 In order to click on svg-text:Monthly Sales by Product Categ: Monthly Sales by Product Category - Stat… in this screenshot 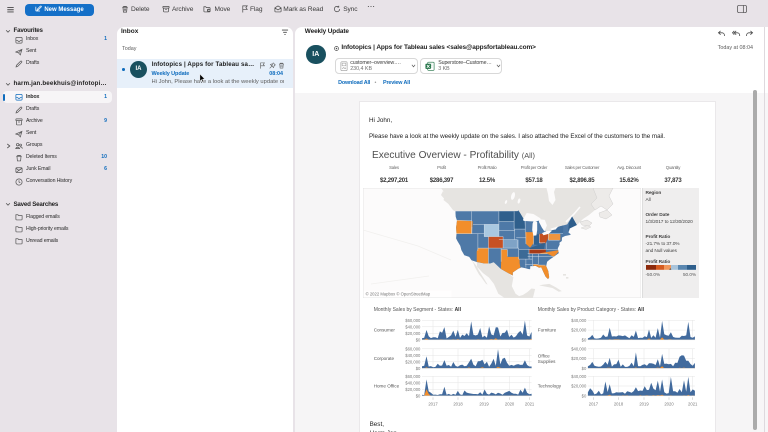, I will do `click(591, 310)`.